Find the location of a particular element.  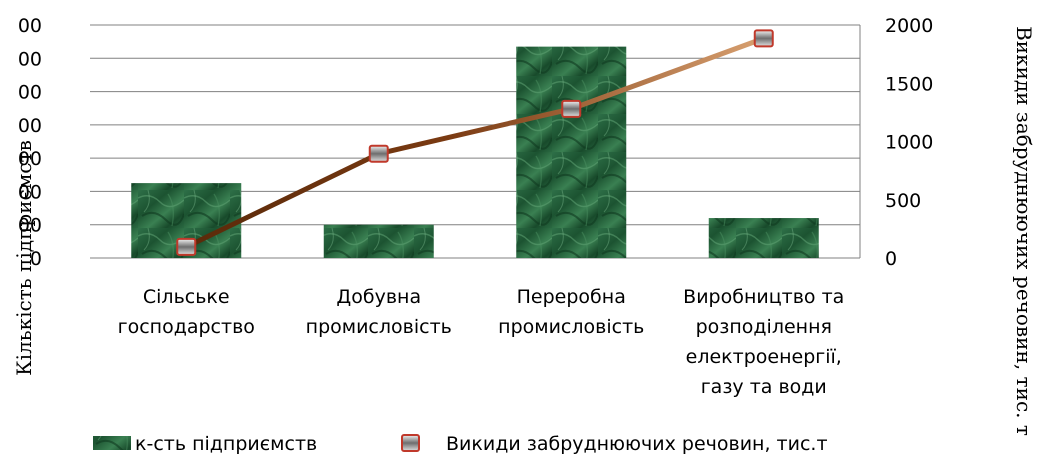

y-axis-title: Кількість підприємств is located at coordinates (24, 258).